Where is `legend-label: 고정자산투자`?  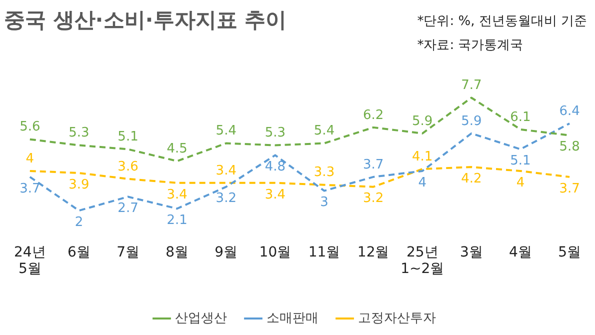 legend-label: 고정자산투자 is located at coordinates (397, 318).